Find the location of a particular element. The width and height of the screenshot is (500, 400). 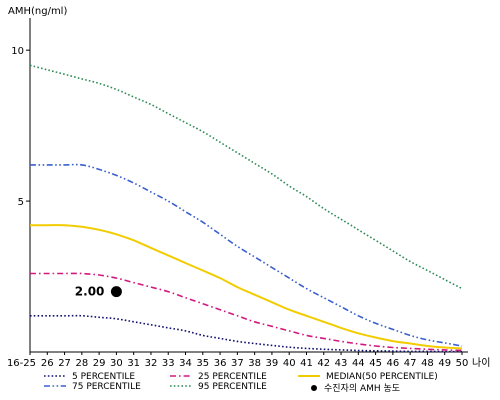

x-tick-label: 47 is located at coordinates (410, 363).